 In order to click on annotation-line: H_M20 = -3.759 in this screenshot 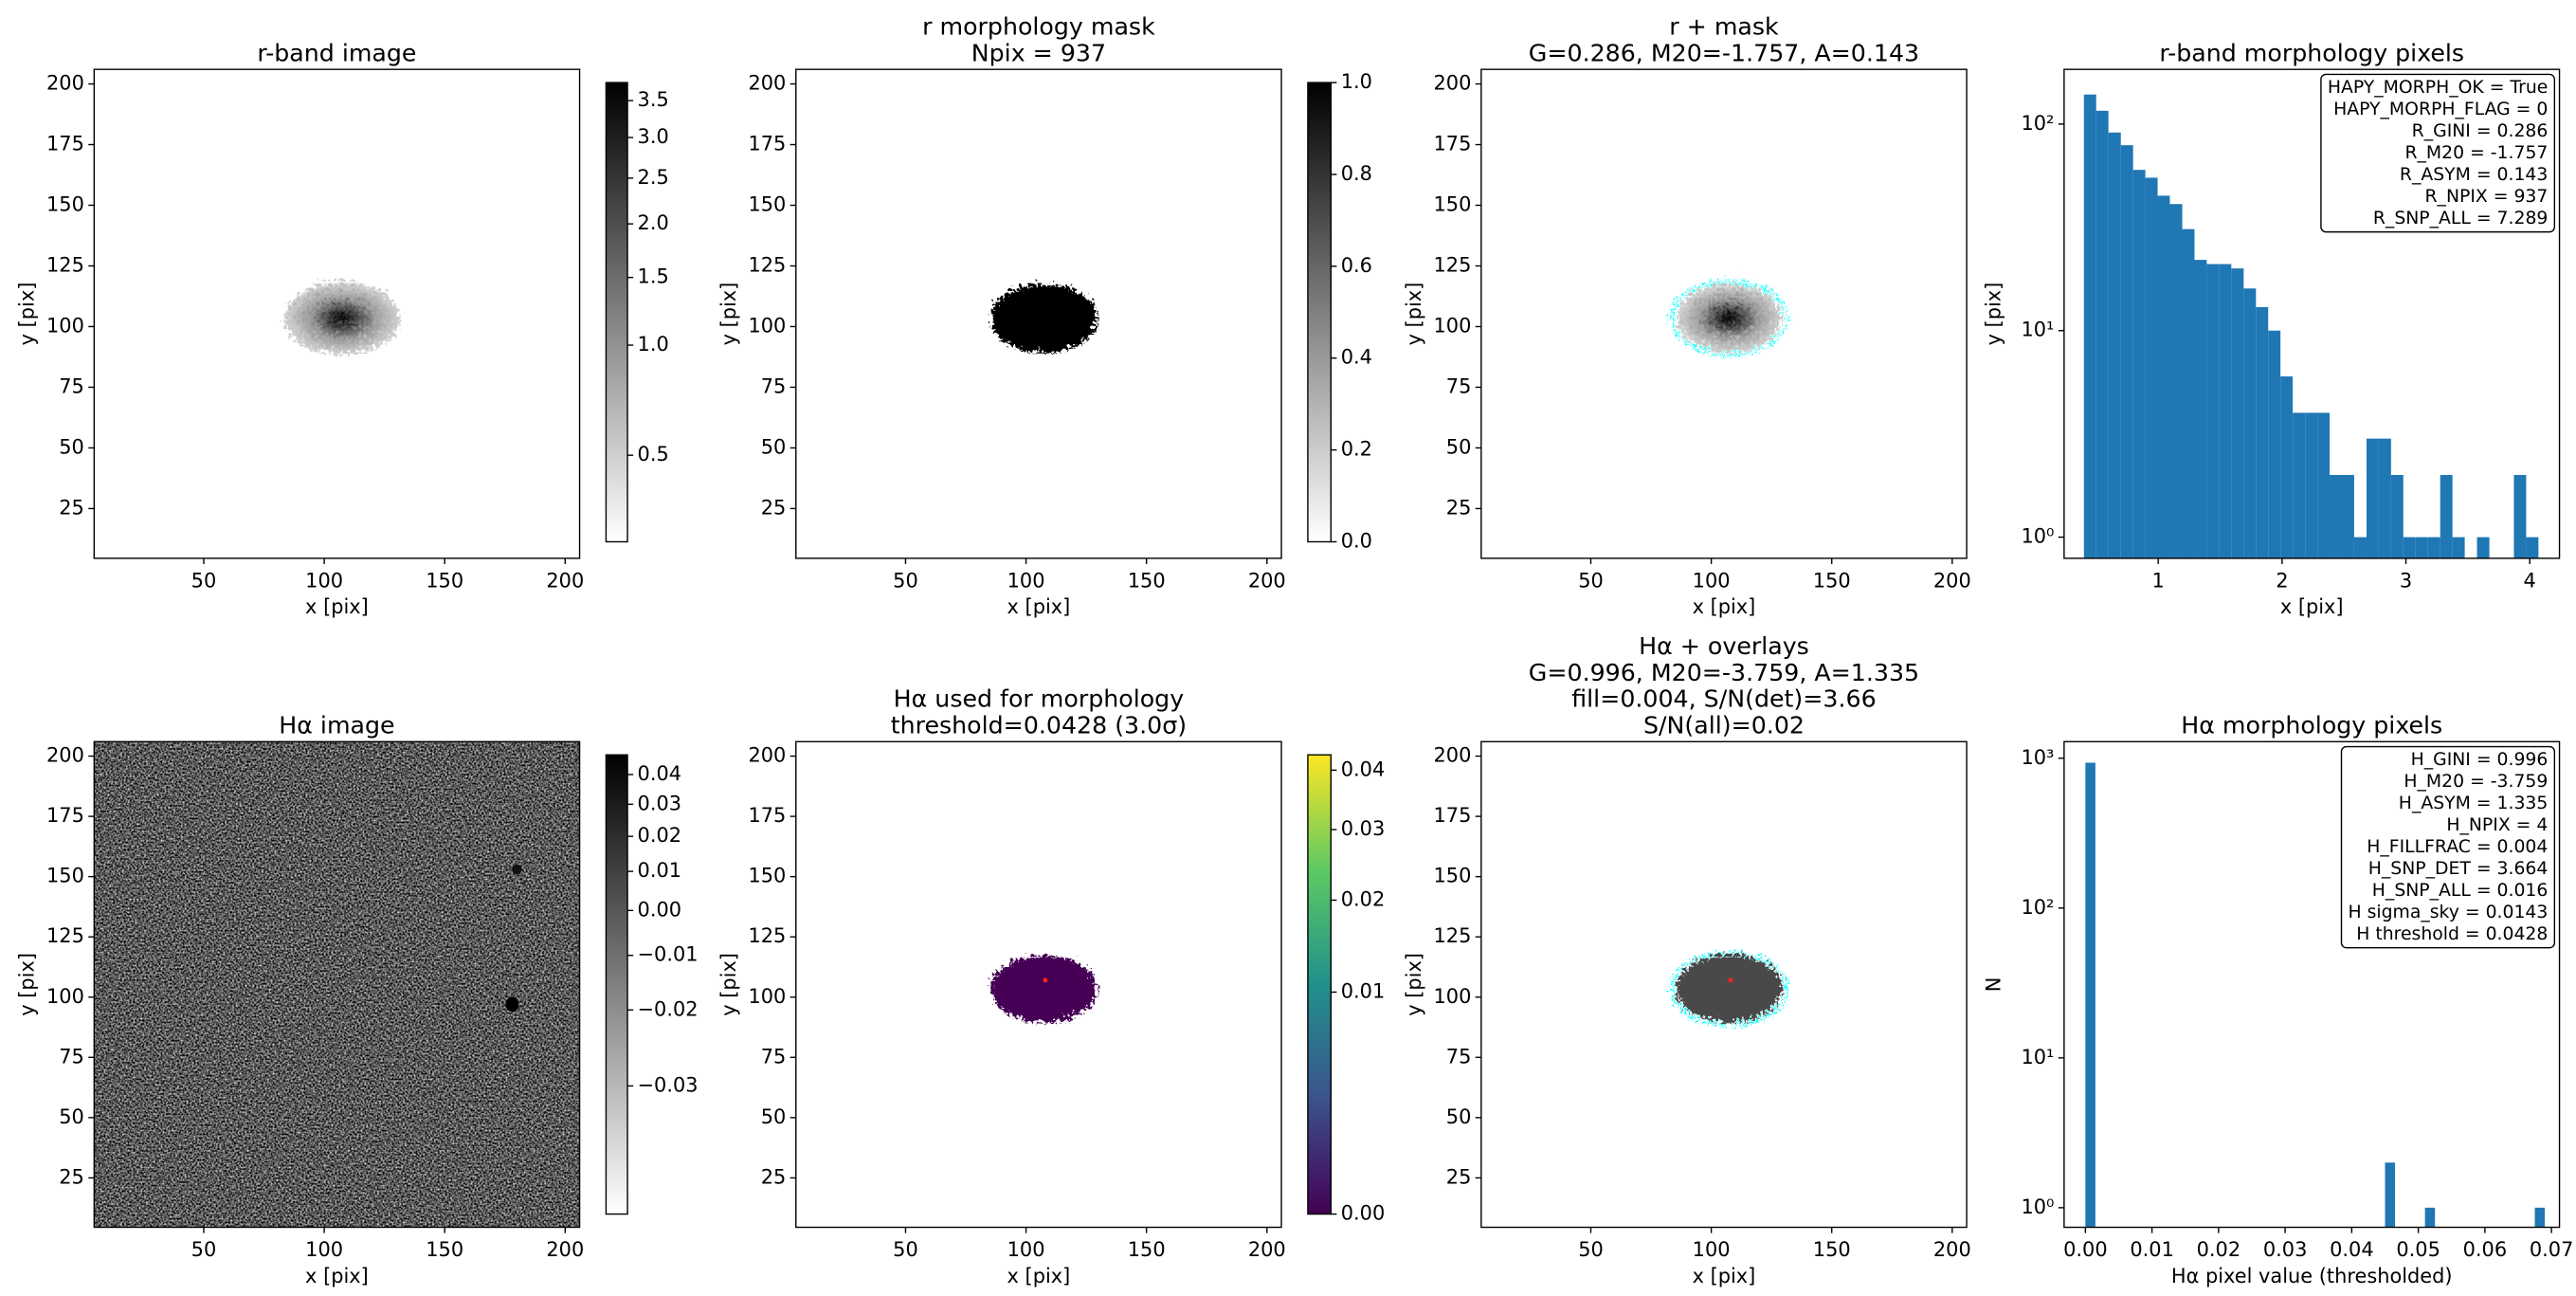, I will do `click(2476, 782)`.